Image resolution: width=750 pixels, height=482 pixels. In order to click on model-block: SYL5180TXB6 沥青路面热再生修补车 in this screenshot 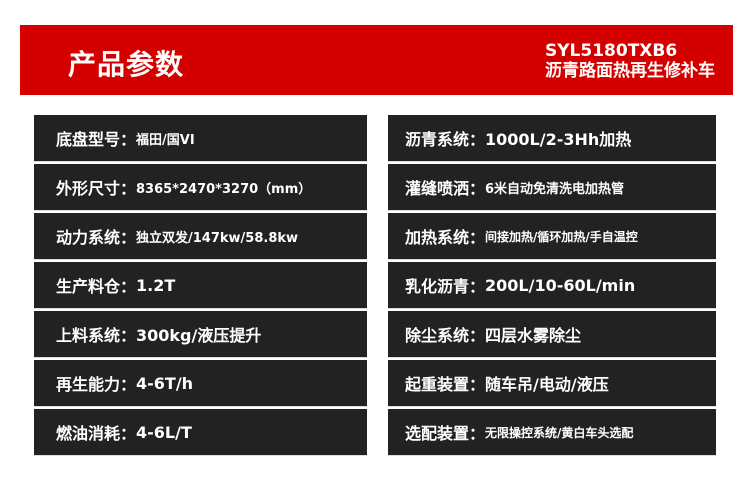, I will do `click(630, 61)`.